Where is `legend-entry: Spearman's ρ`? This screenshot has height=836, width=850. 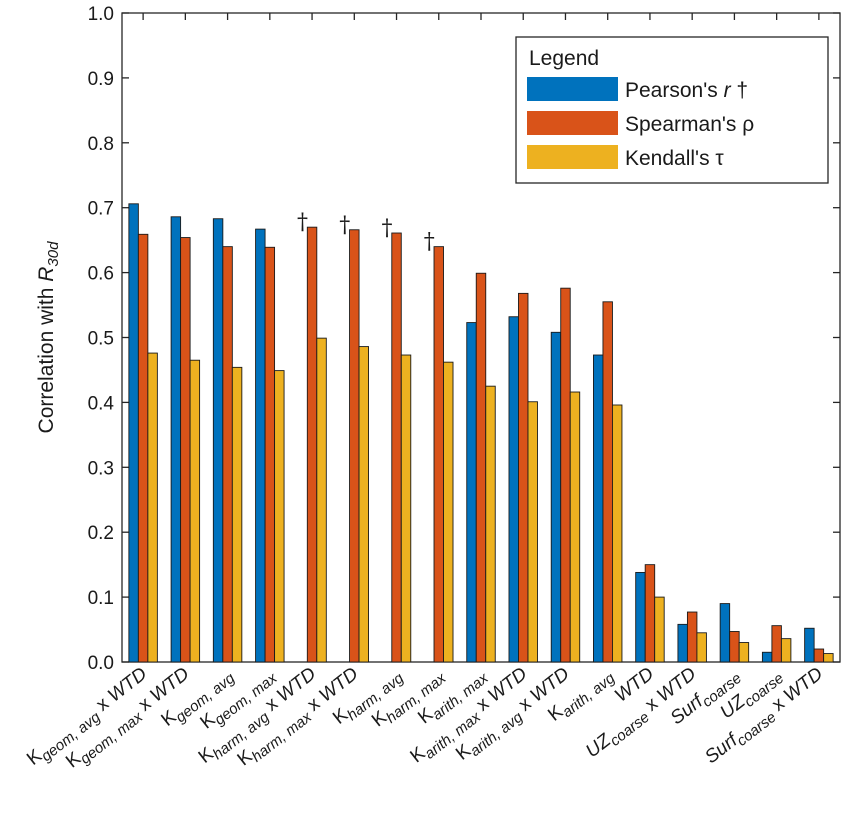 legend-entry: Spearman's ρ is located at coordinates (689, 124).